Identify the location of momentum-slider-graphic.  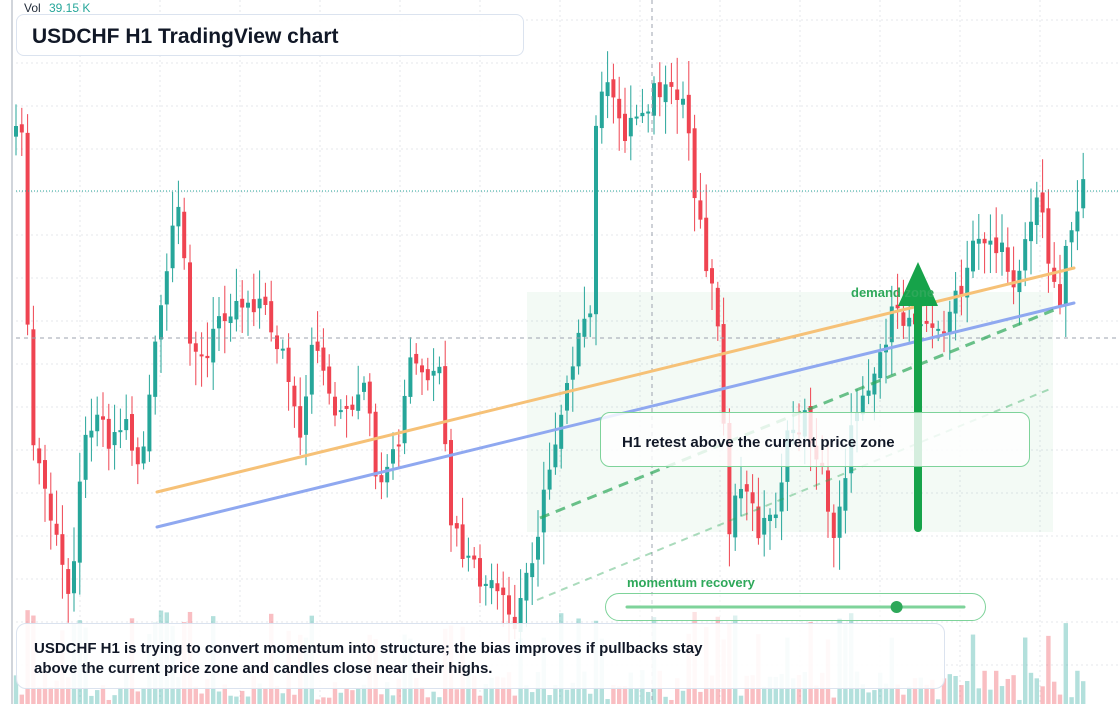
(795, 607).